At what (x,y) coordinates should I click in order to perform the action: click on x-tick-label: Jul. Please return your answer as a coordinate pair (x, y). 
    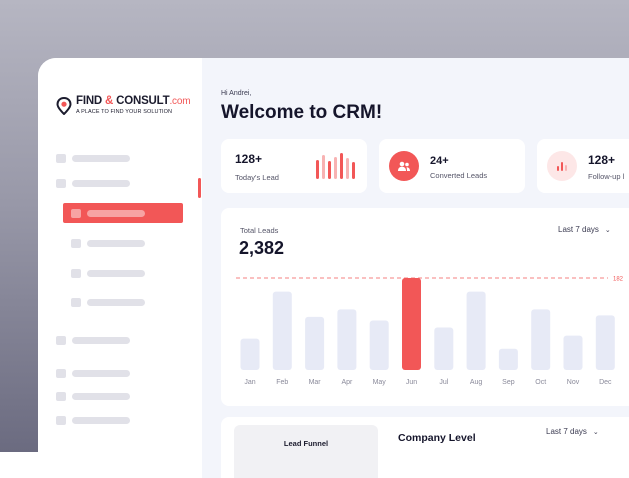
    Looking at the image, I should click on (443, 382).